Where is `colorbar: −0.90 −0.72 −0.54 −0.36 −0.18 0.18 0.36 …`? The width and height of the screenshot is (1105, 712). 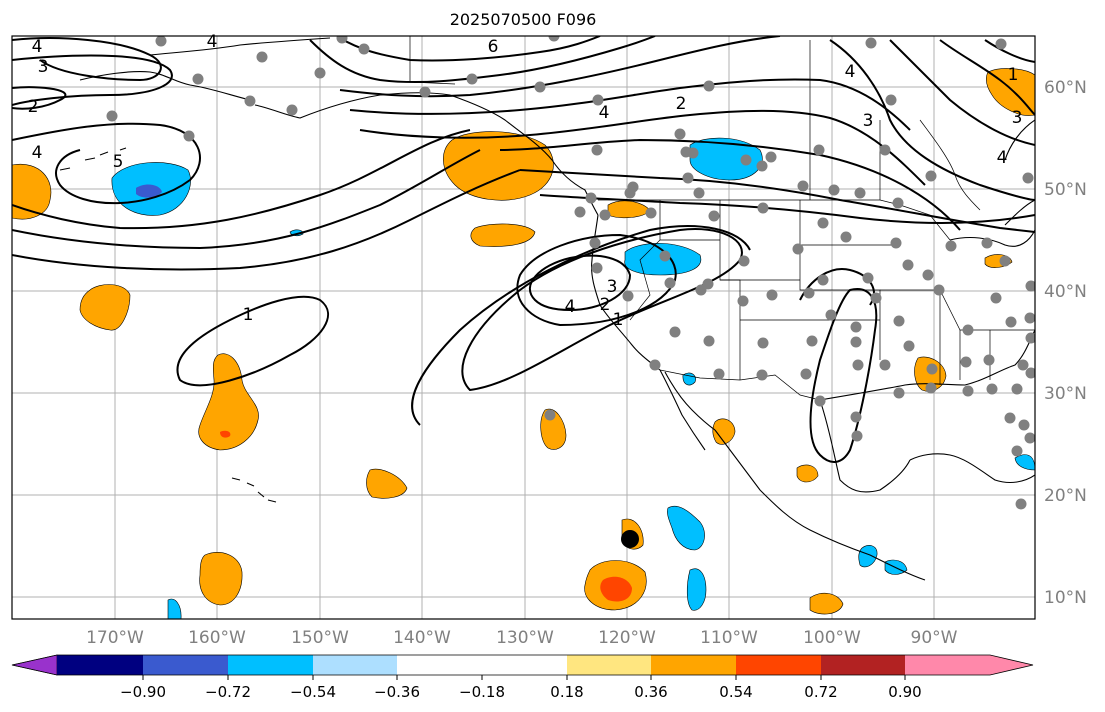 colorbar: −0.90 −0.72 −0.54 −0.36 −0.18 0.18 0.36 … is located at coordinates (522, 677).